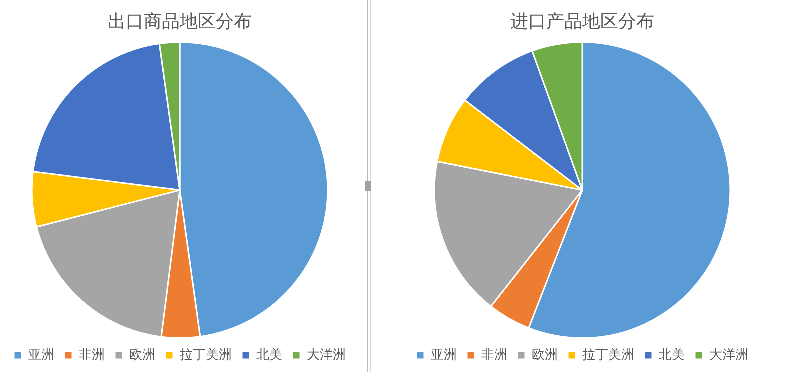 This screenshot has width=789, height=372. Describe the element at coordinates (180, 21) in the screenshot. I see `chart-title: 出口商品地区分布` at that location.